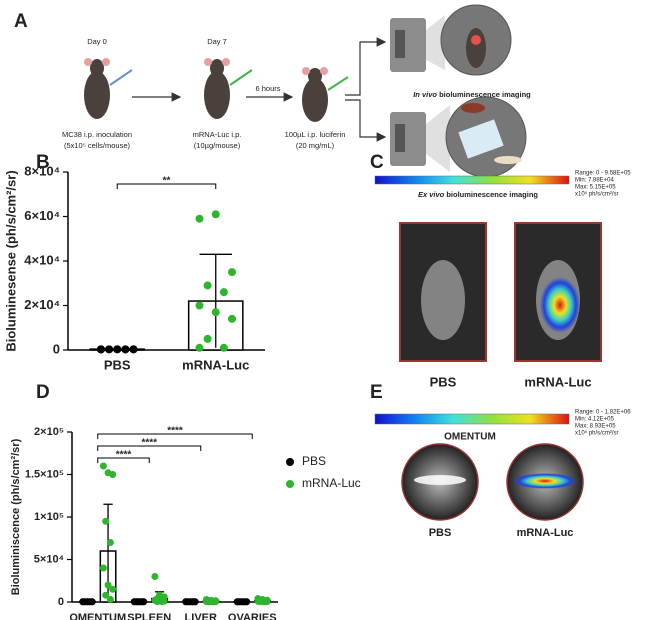 The image size is (669, 620). Describe the element at coordinates (16, 516) in the screenshot. I see `y-axis-label: Bioluminiscence (ph/s/cm²/sr)` at that location.